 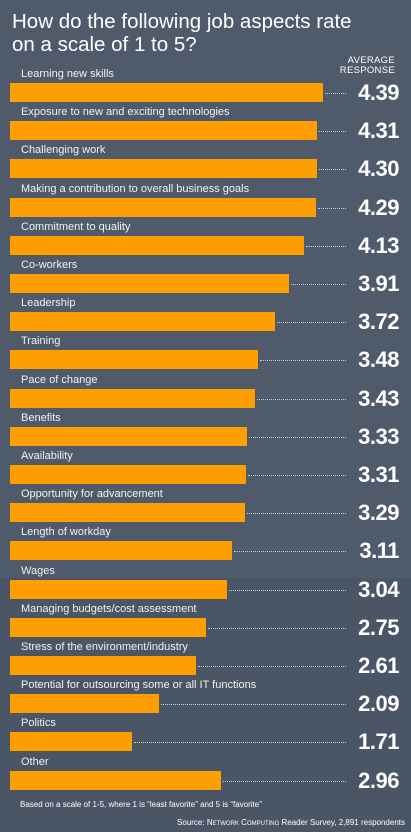 I want to click on bar-label: Pace of change, so click(x=59, y=379).